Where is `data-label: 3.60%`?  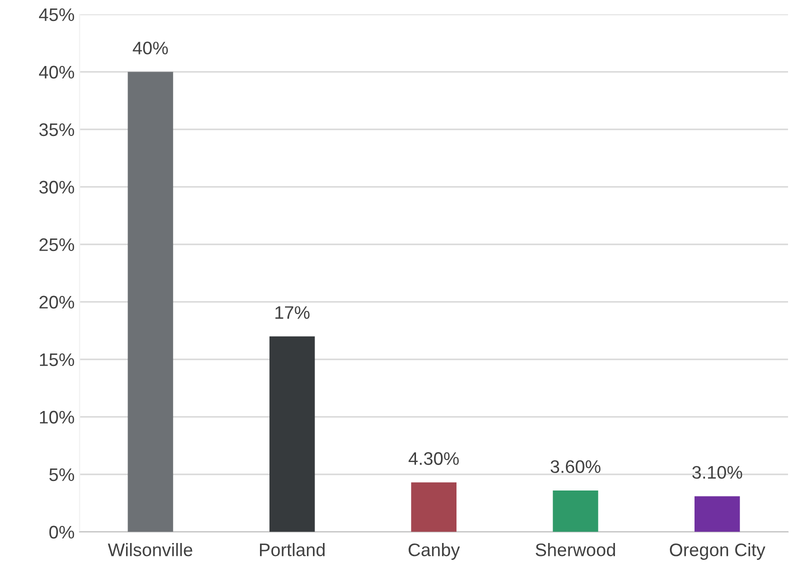 data-label: 3.60% is located at coordinates (575, 467).